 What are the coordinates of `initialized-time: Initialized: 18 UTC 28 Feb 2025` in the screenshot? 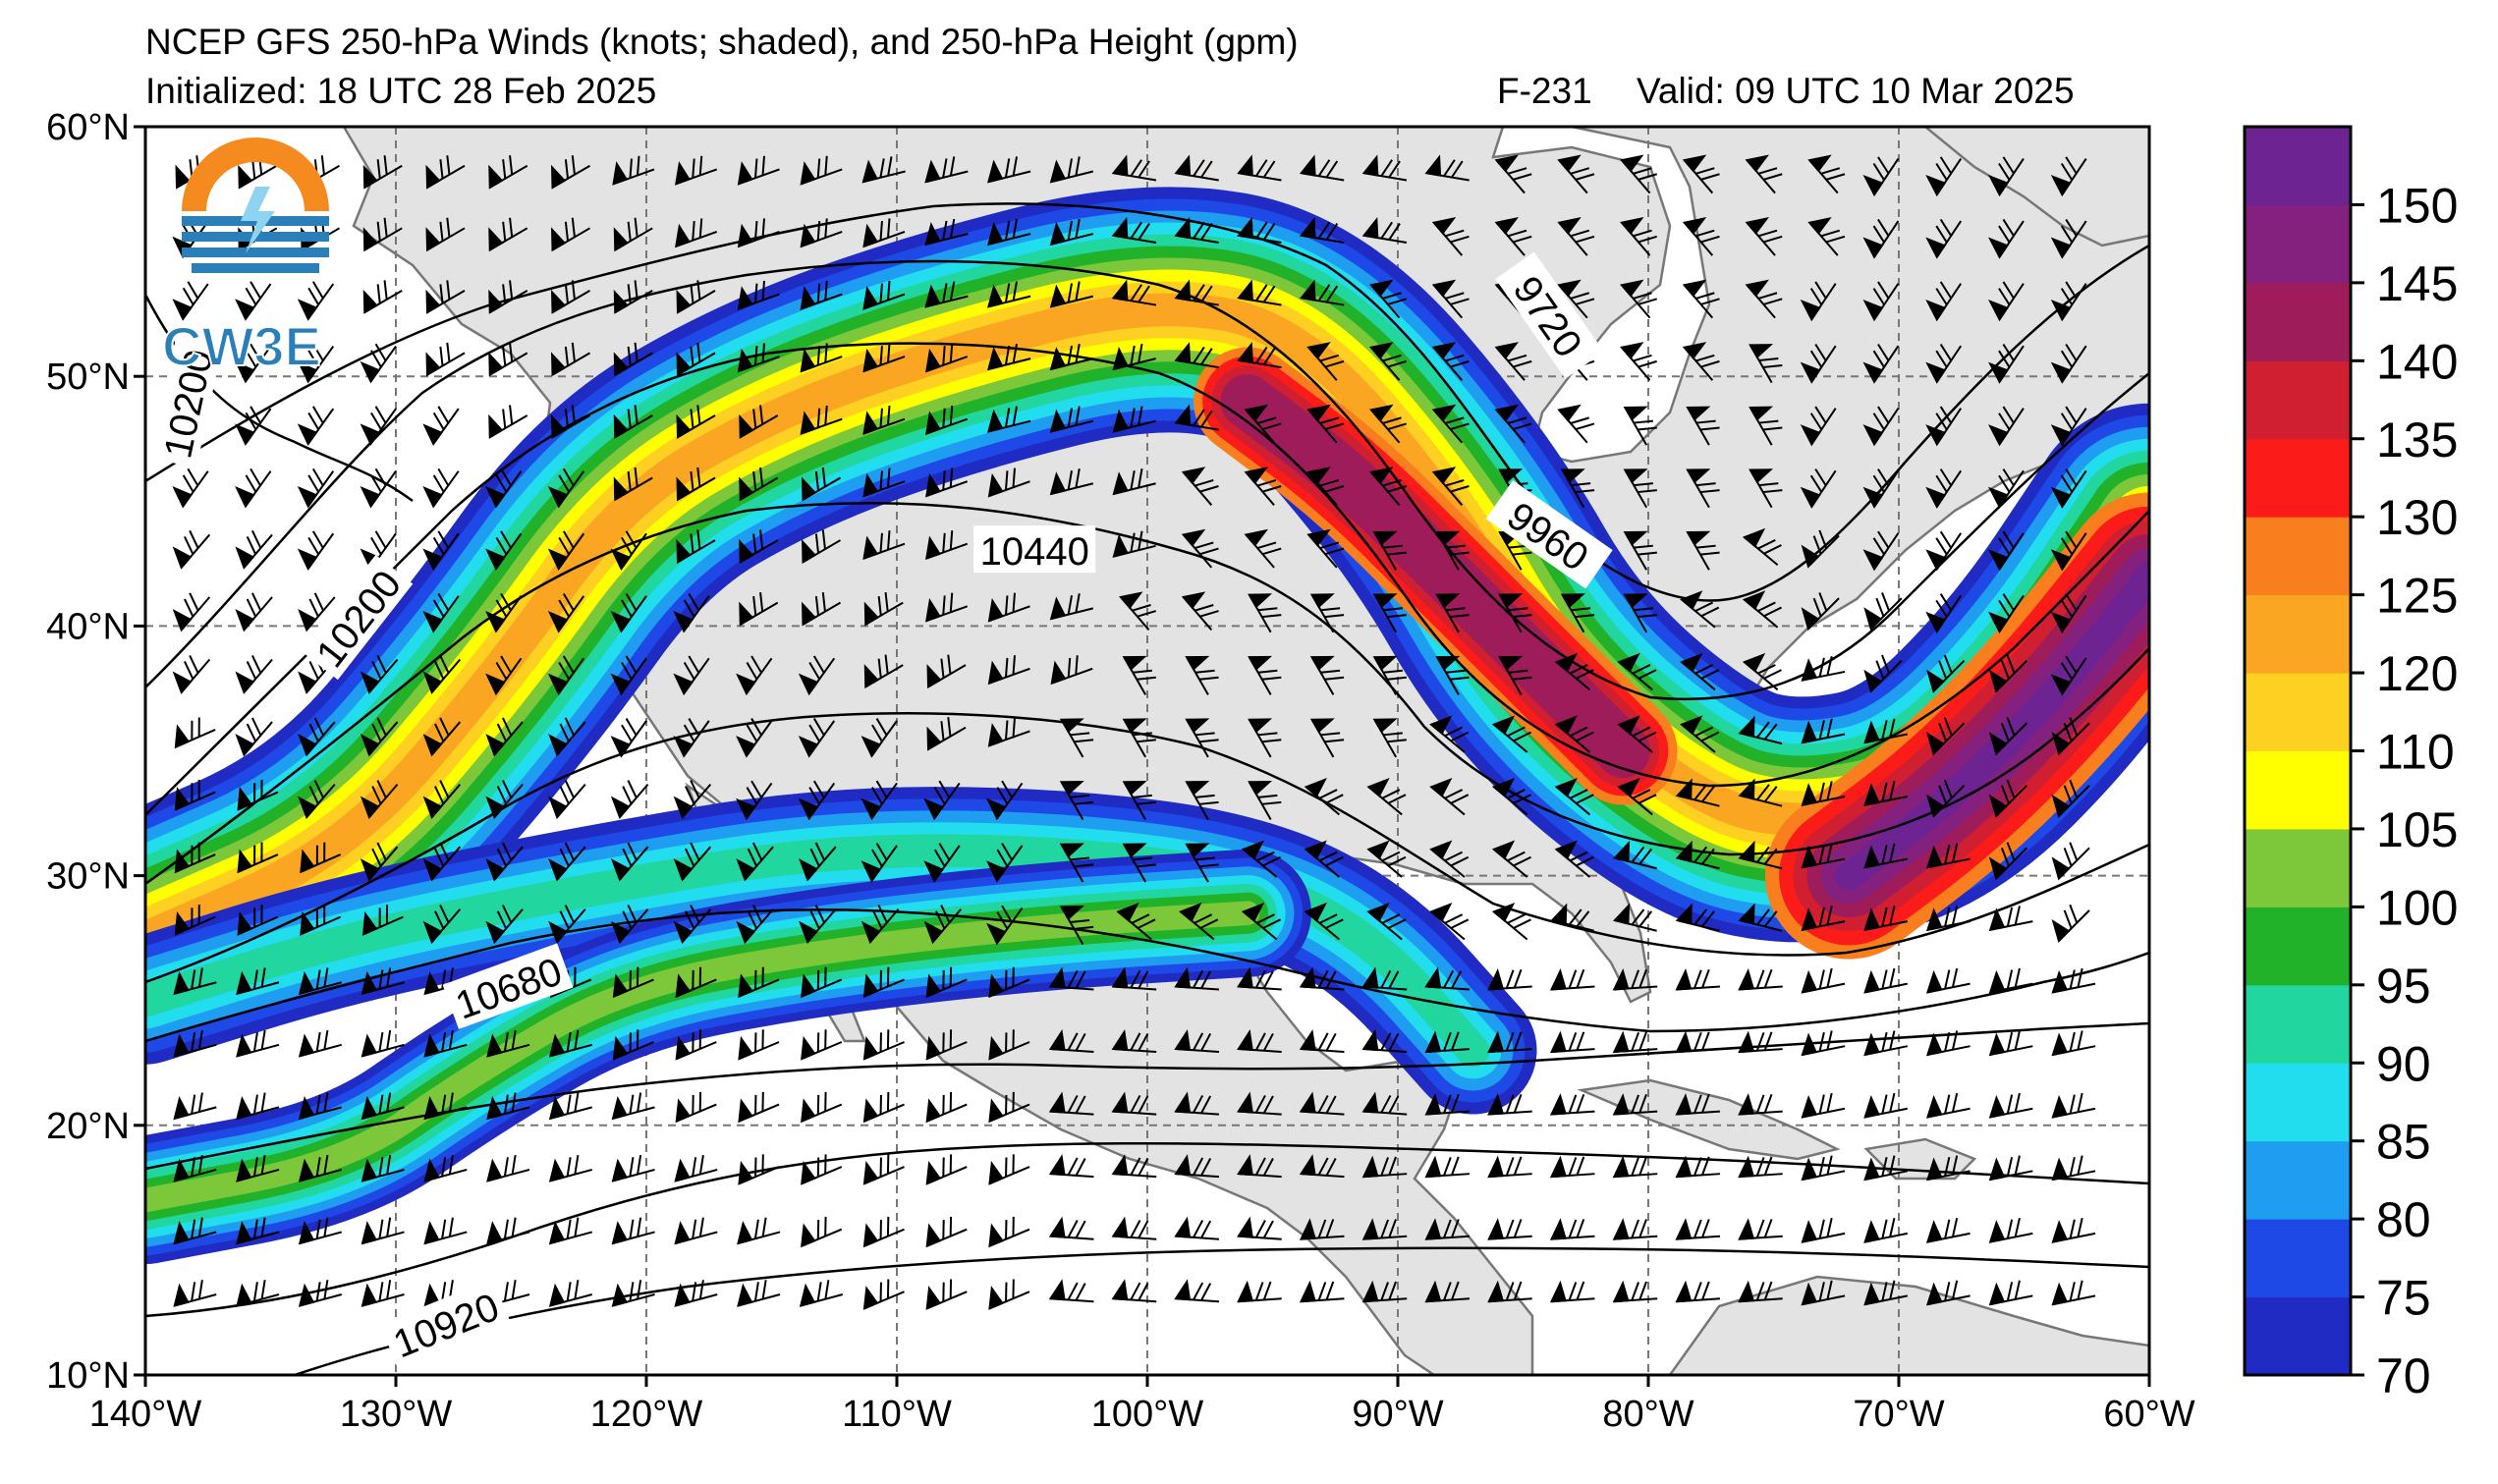 It's located at (401, 91).